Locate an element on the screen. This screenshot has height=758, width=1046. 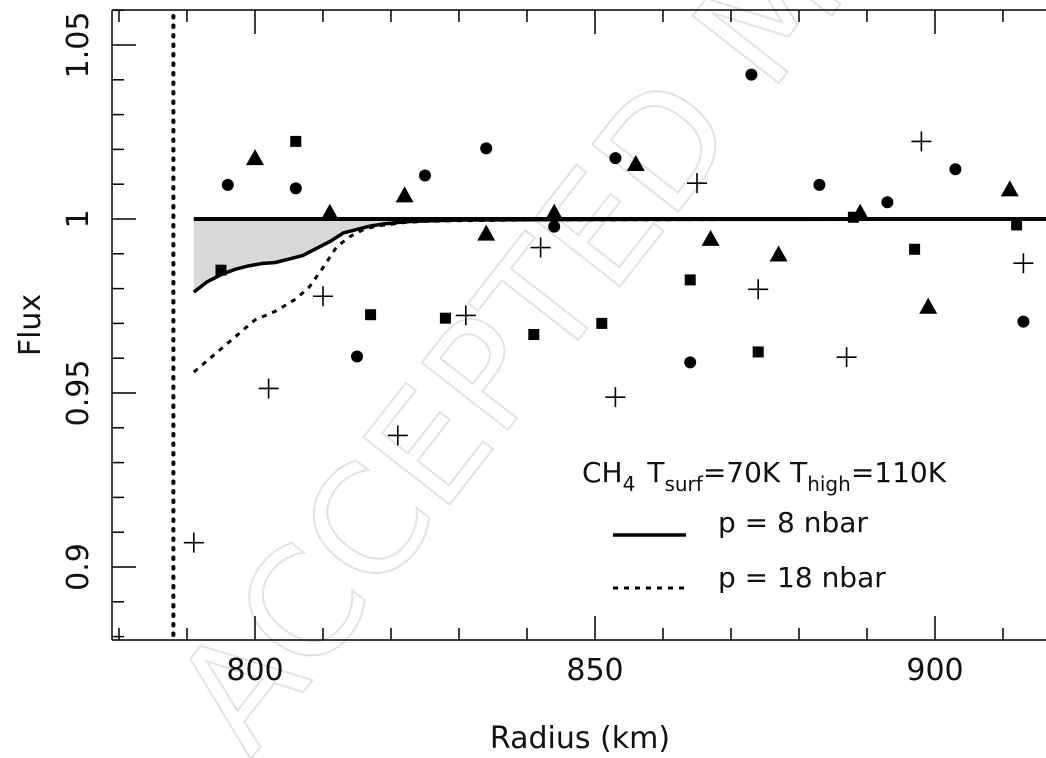
absorption-shading is located at coordinates (309, 256).